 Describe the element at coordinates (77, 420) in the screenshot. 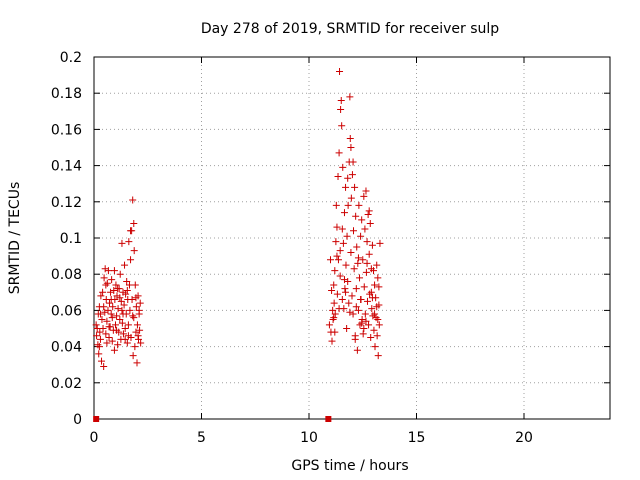

I see `y-tick-label: 0` at that location.